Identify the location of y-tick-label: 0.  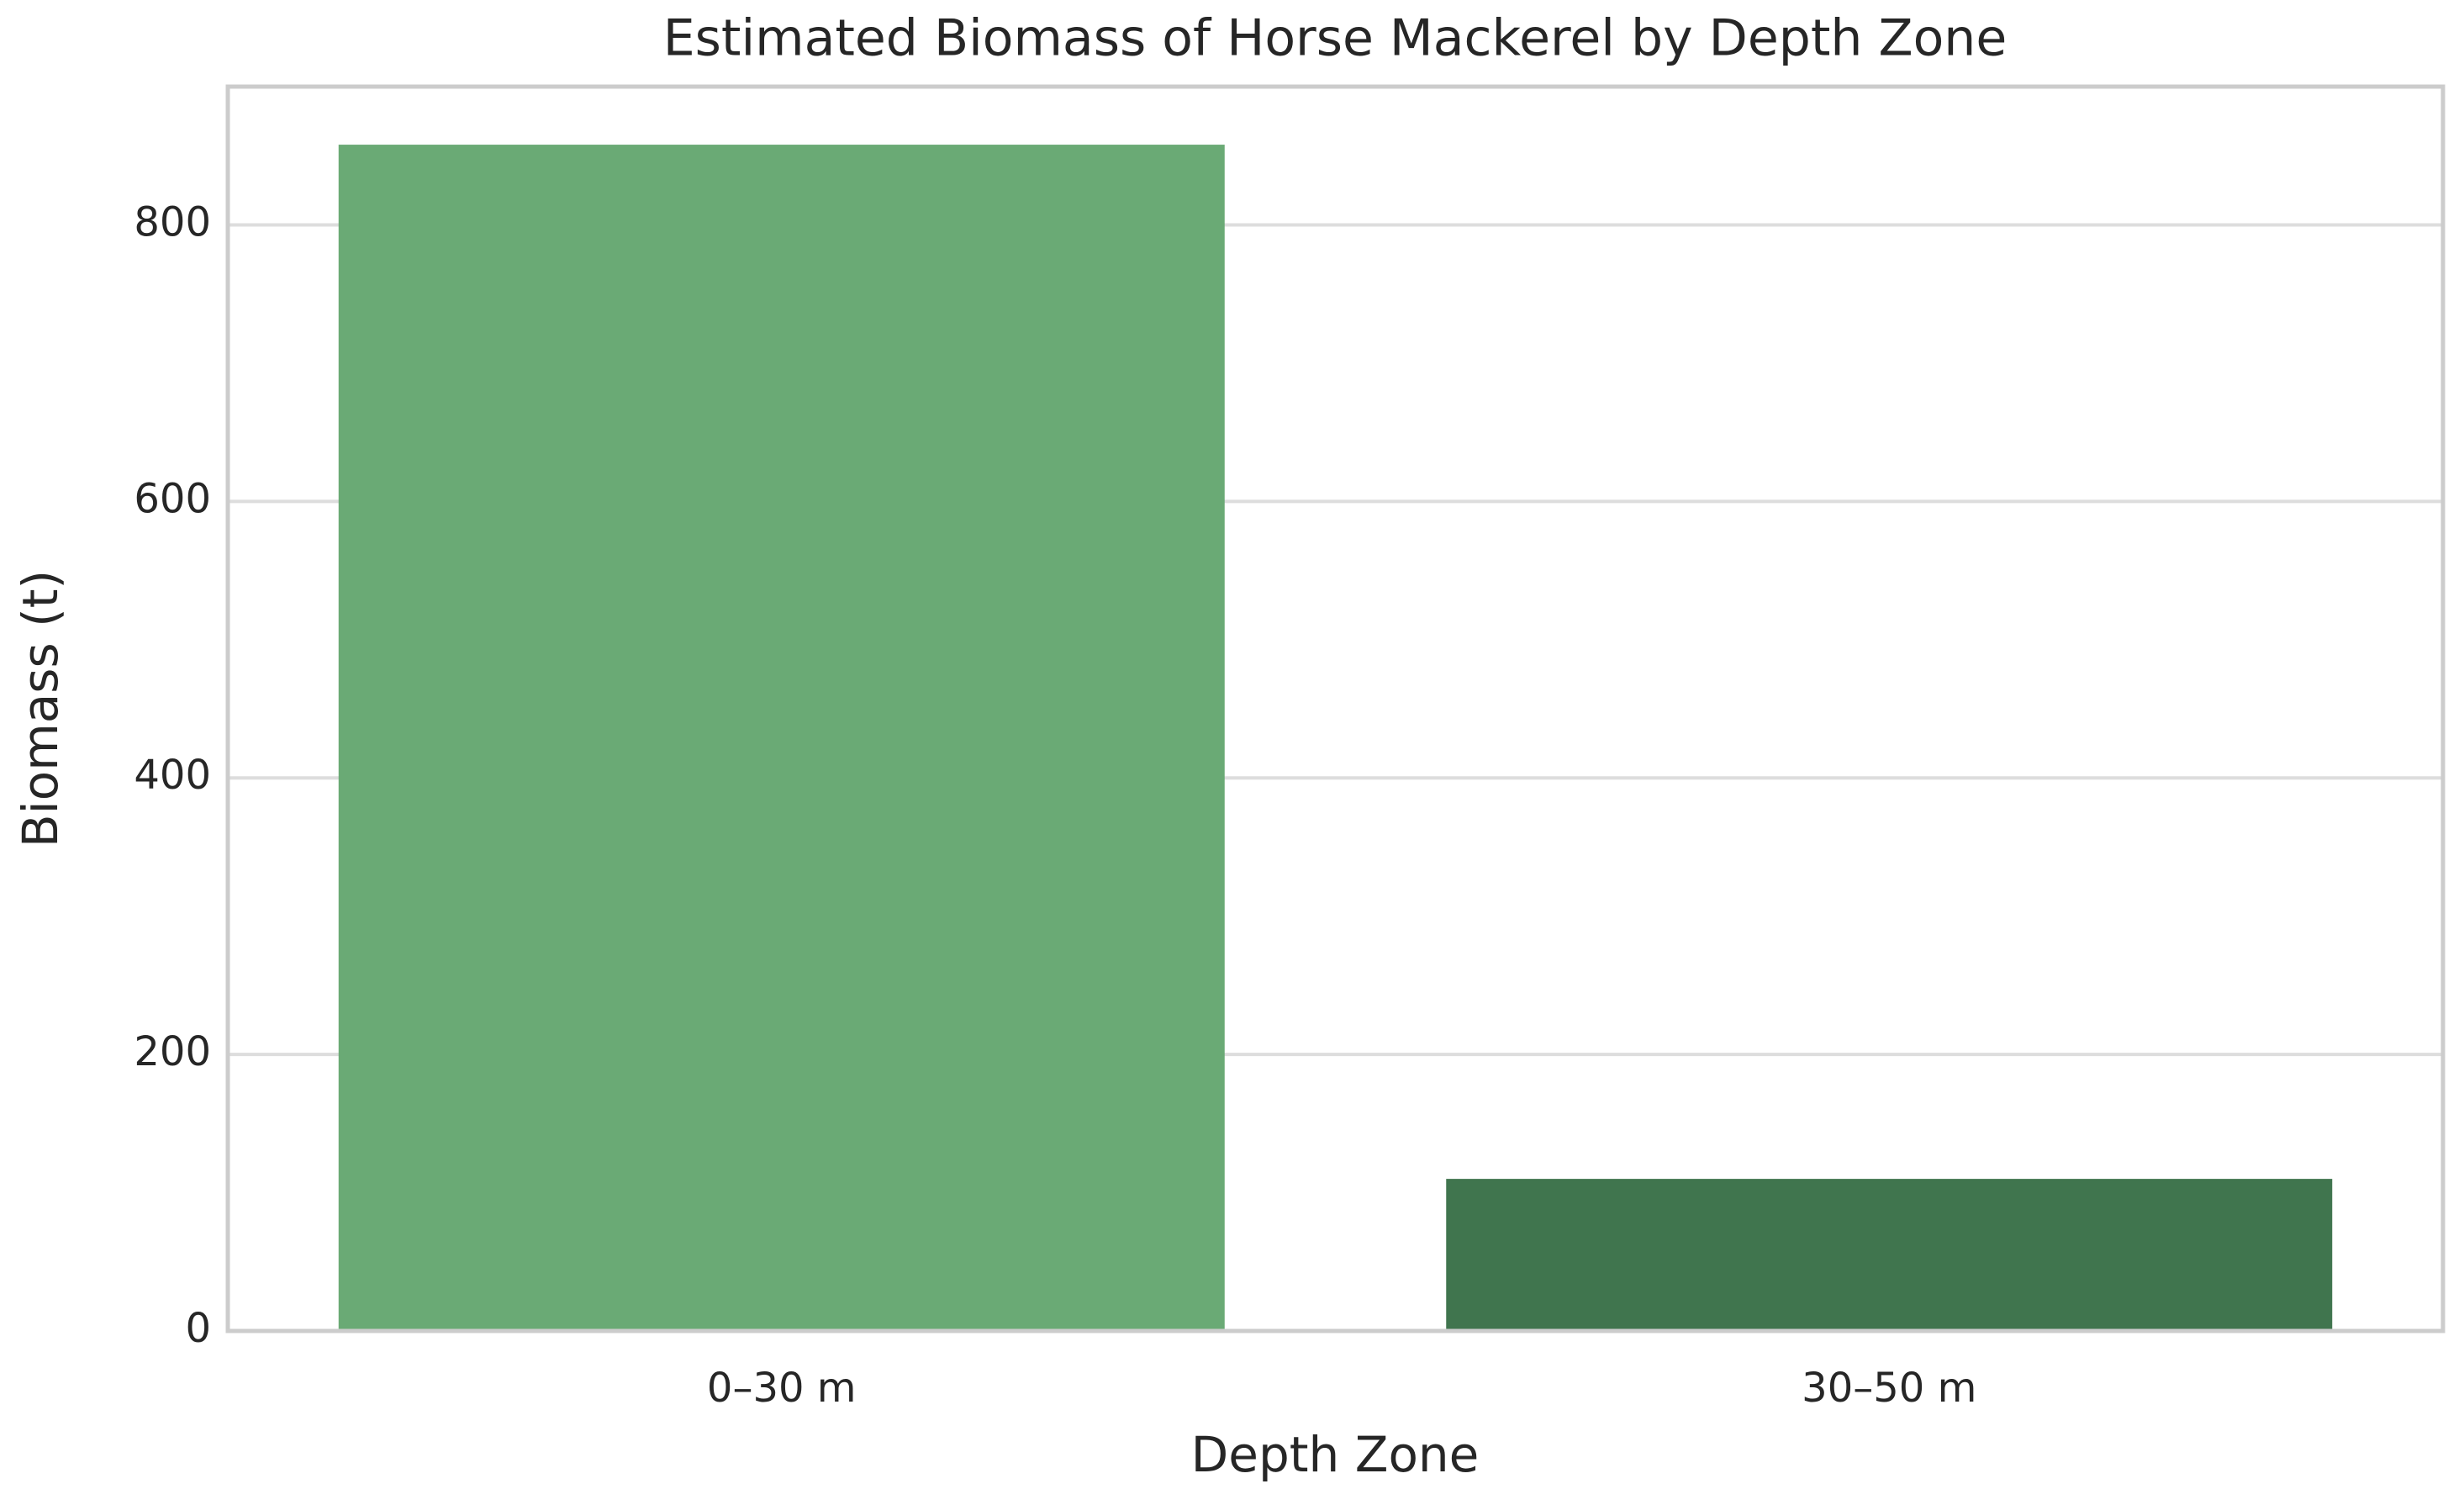
(198, 1328).